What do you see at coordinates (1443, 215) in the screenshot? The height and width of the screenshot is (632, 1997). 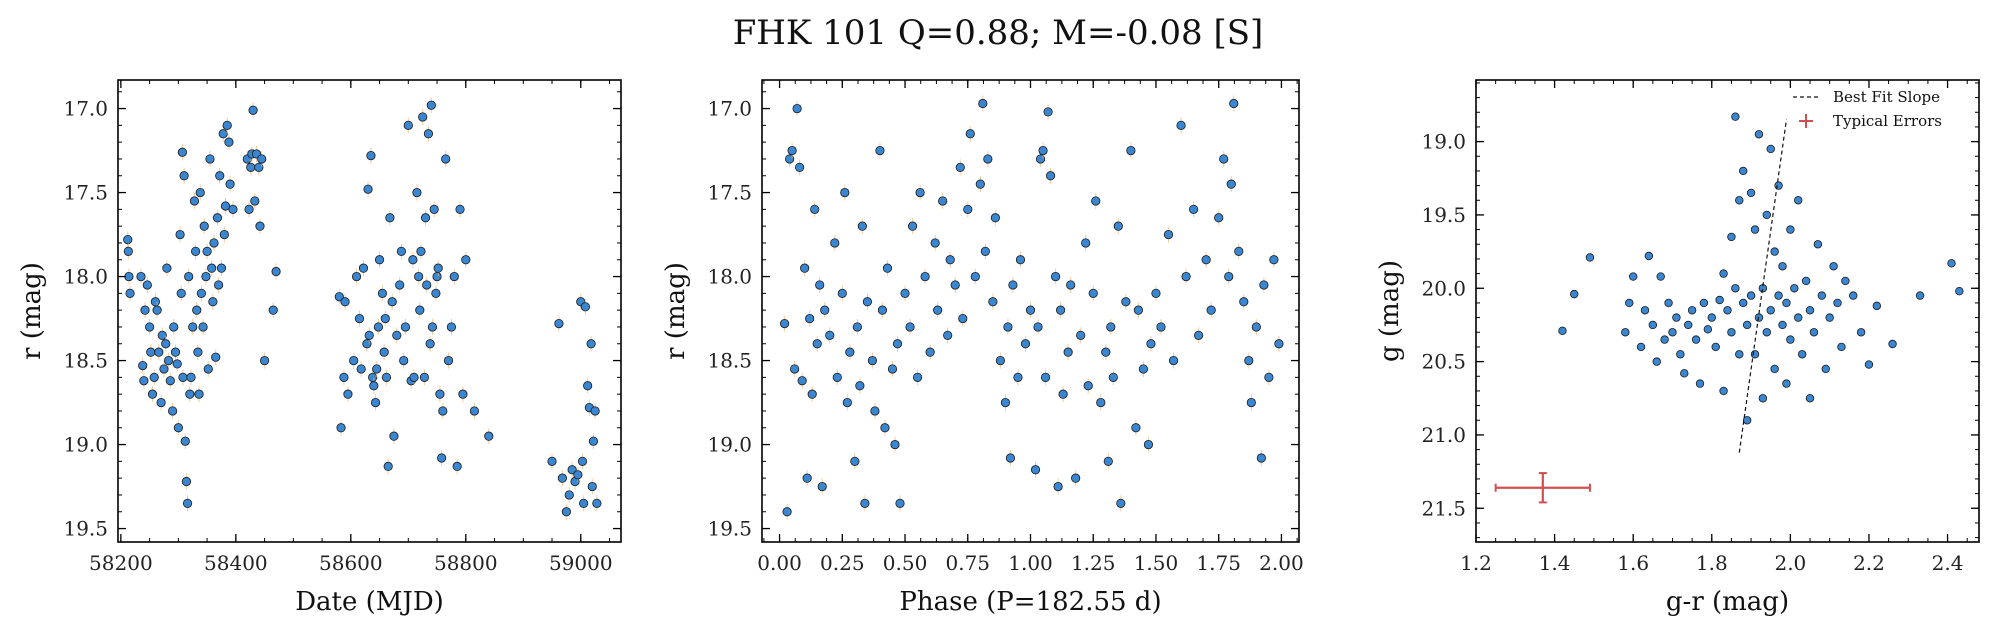 I see `chart-2-y-tick-label: 19.5` at bounding box center [1443, 215].